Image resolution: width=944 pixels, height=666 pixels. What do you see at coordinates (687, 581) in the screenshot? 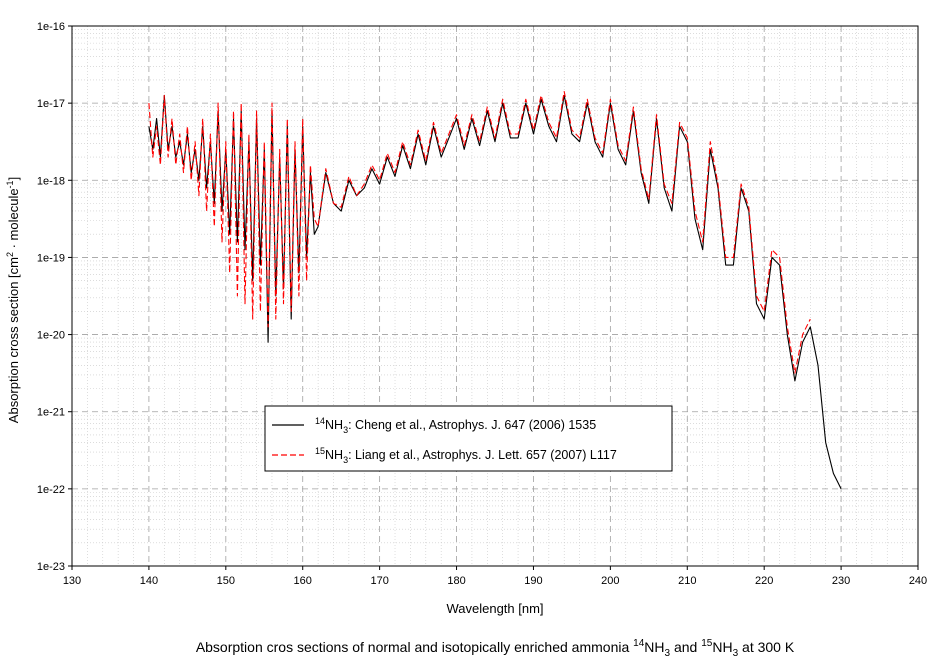
I see `x-tick-label: 210` at bounding box center [687, 581].